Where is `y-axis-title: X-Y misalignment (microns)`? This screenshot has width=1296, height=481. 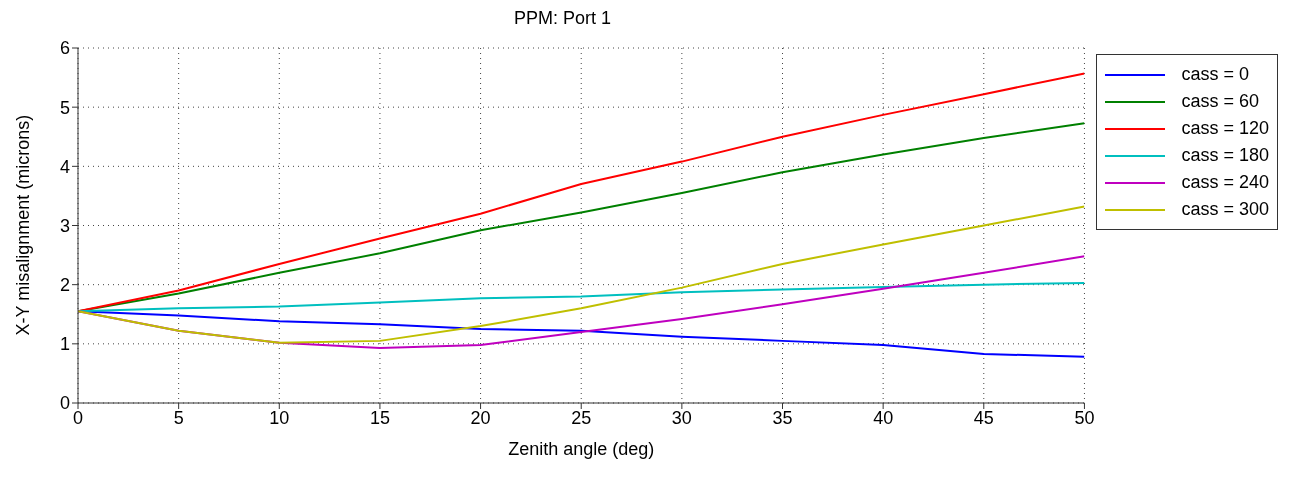 y-axis-title: X-Y misalignment (microns) is located at coordinates (23, 225).